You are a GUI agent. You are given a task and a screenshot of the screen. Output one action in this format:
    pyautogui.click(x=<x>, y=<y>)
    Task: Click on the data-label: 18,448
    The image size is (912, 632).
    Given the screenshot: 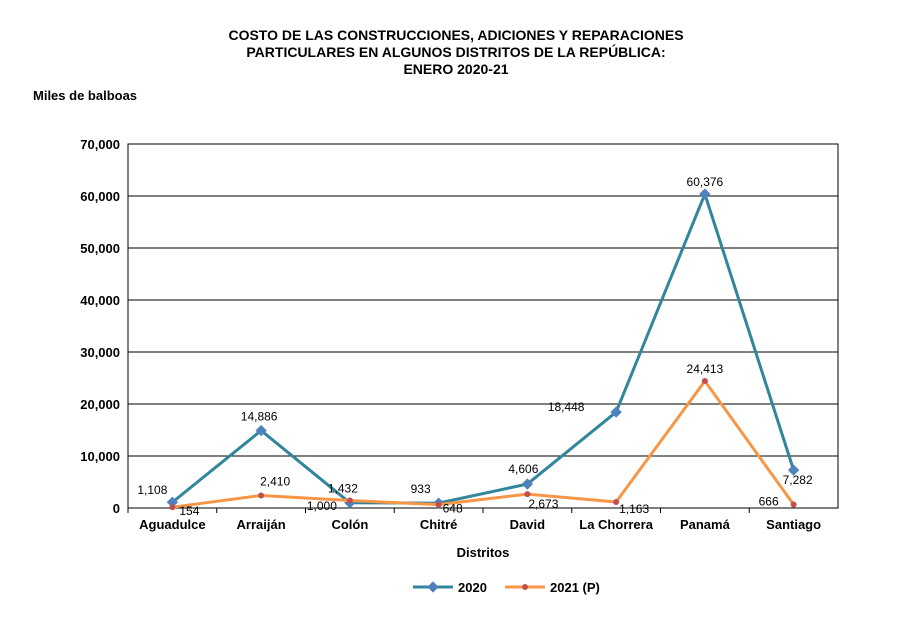 What is the action you would take?
    pyautogui.click(x=566, y=407)
    